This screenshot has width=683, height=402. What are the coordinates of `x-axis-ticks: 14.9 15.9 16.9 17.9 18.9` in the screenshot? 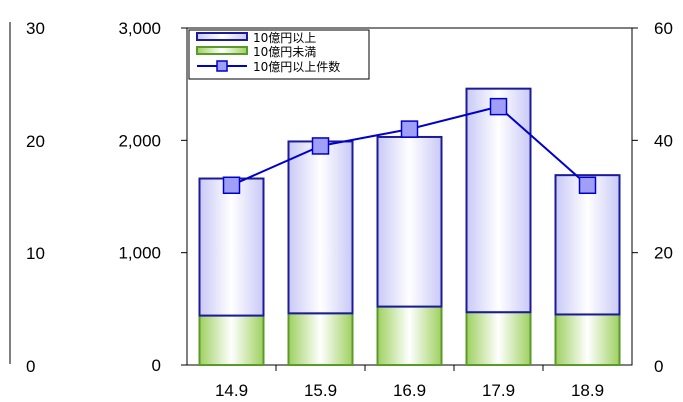 It's located at (409, 382).